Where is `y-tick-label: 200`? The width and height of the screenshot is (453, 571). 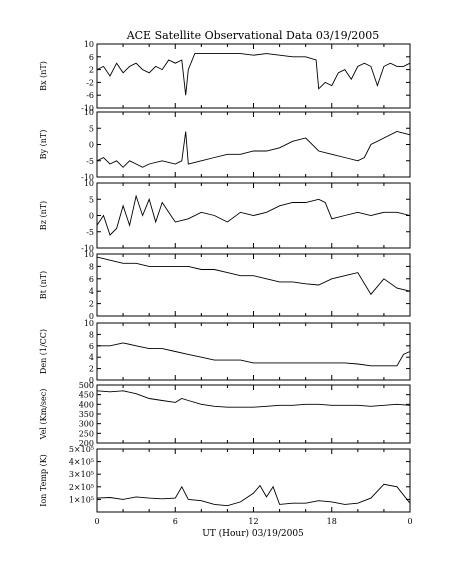 y-tick-label: 200 is located at coordinates (86, 443).